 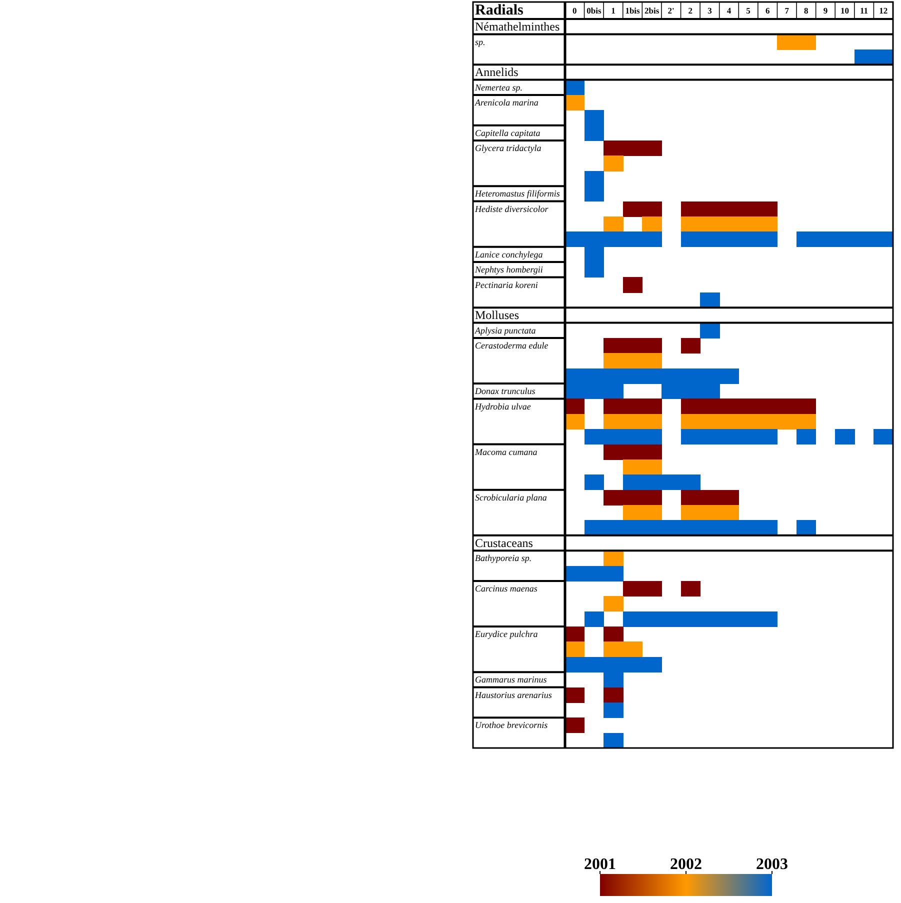 What do you see at coordinates (767, 11) in the screenshot?
I see `x-tick-label: 6` at bounding box center [767, 11].